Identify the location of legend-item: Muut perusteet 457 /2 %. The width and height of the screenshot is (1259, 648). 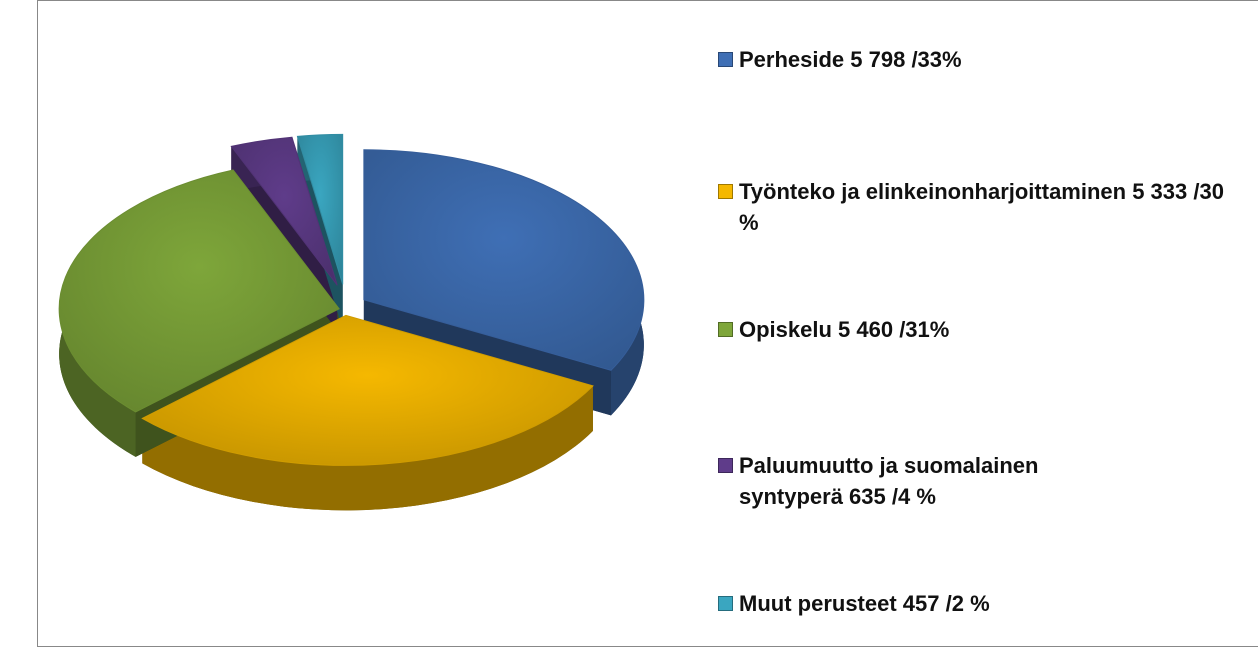
(978, 603).